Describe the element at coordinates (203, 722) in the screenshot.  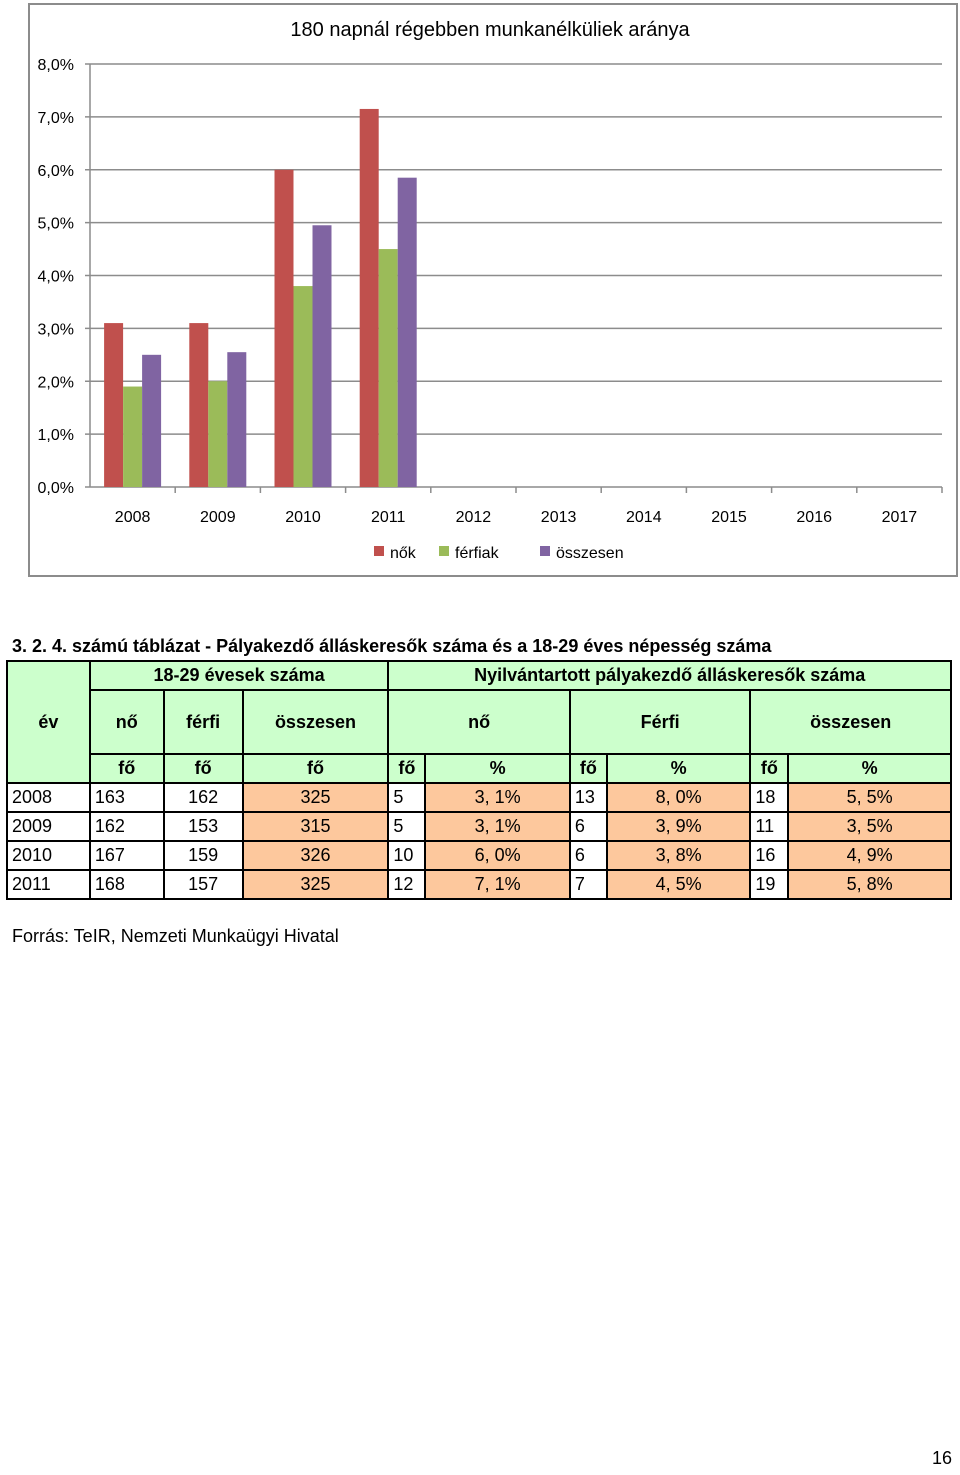
I see `header-ferfi: férfi` at that location.